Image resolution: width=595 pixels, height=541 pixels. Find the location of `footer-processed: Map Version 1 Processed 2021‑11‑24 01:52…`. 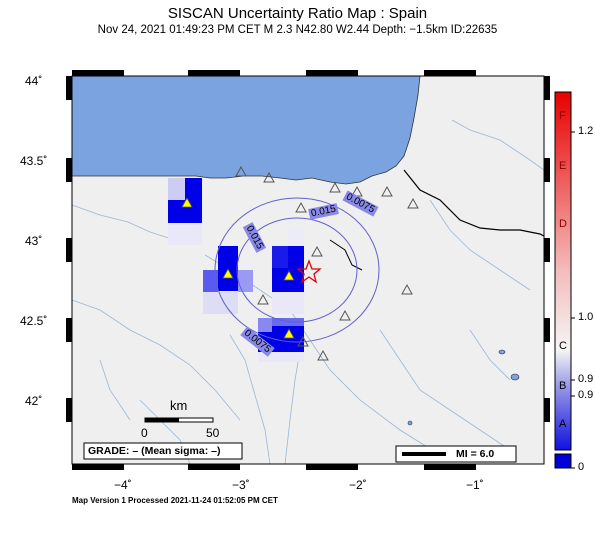

footer-processed: Map Version 1 Processed 2021‑11‑24 01:52… is located at coordinates (175, 500).